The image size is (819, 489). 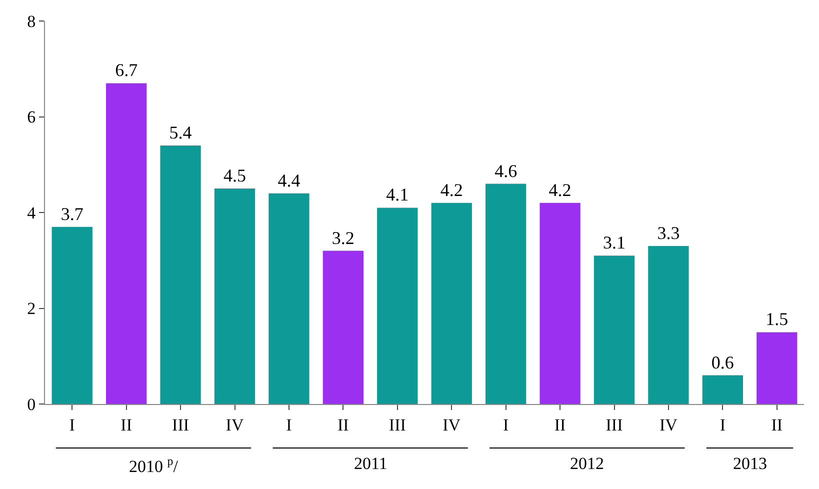 What do you see at coordinates (31, 21) in the screenshot?
I see `y-tick-label: 8` at bounding box center [31, 21].